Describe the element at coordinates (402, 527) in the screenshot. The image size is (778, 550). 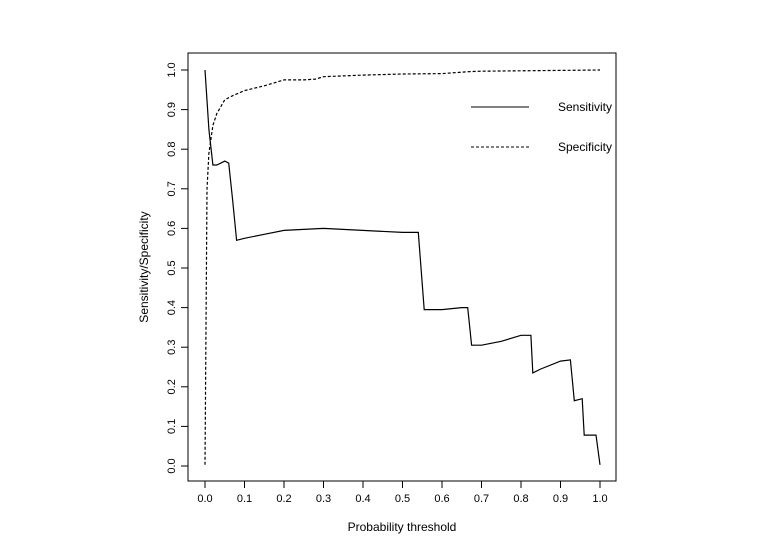
I see `x-axis-label: Probability threshold` at that location.